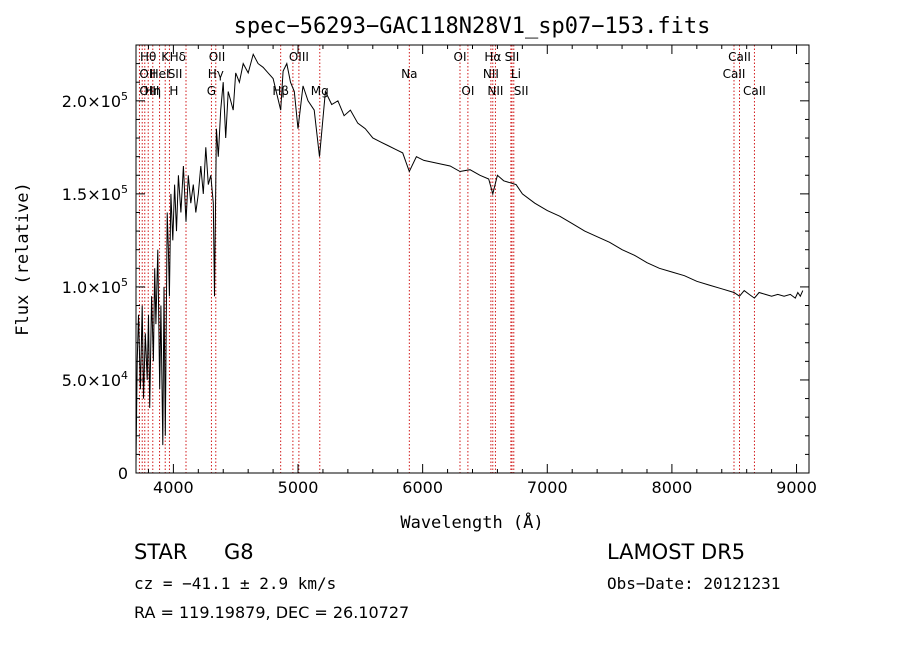 The width and height of the screenshot is (900, 649). I want to click on x-tick-label: 5000, so click(298, 487).